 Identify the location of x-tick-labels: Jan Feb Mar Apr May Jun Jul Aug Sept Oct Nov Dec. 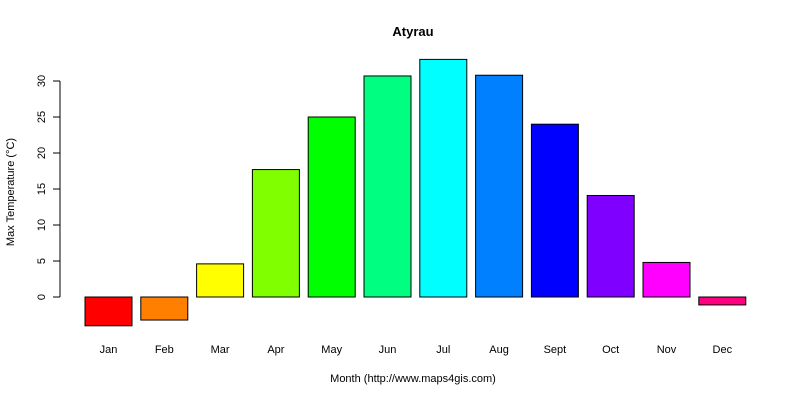
(416, 350).